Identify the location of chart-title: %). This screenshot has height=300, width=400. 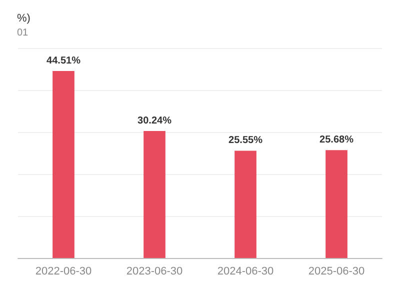
(23, 18).